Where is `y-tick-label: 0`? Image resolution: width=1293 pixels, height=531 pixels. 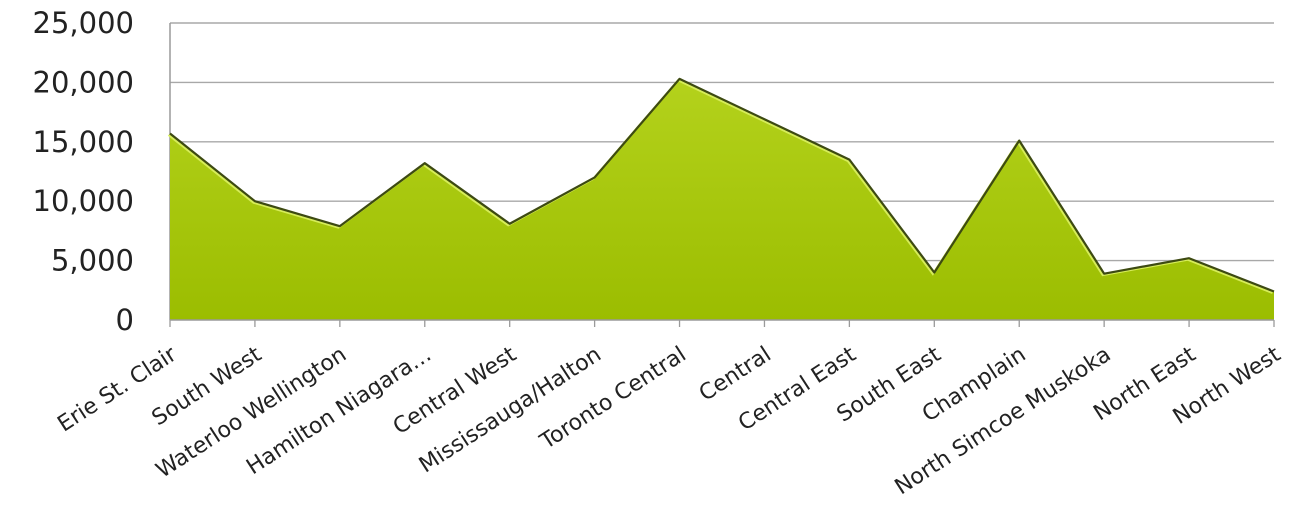
y-tick-label: 0 is located at coordinates (125, 320).